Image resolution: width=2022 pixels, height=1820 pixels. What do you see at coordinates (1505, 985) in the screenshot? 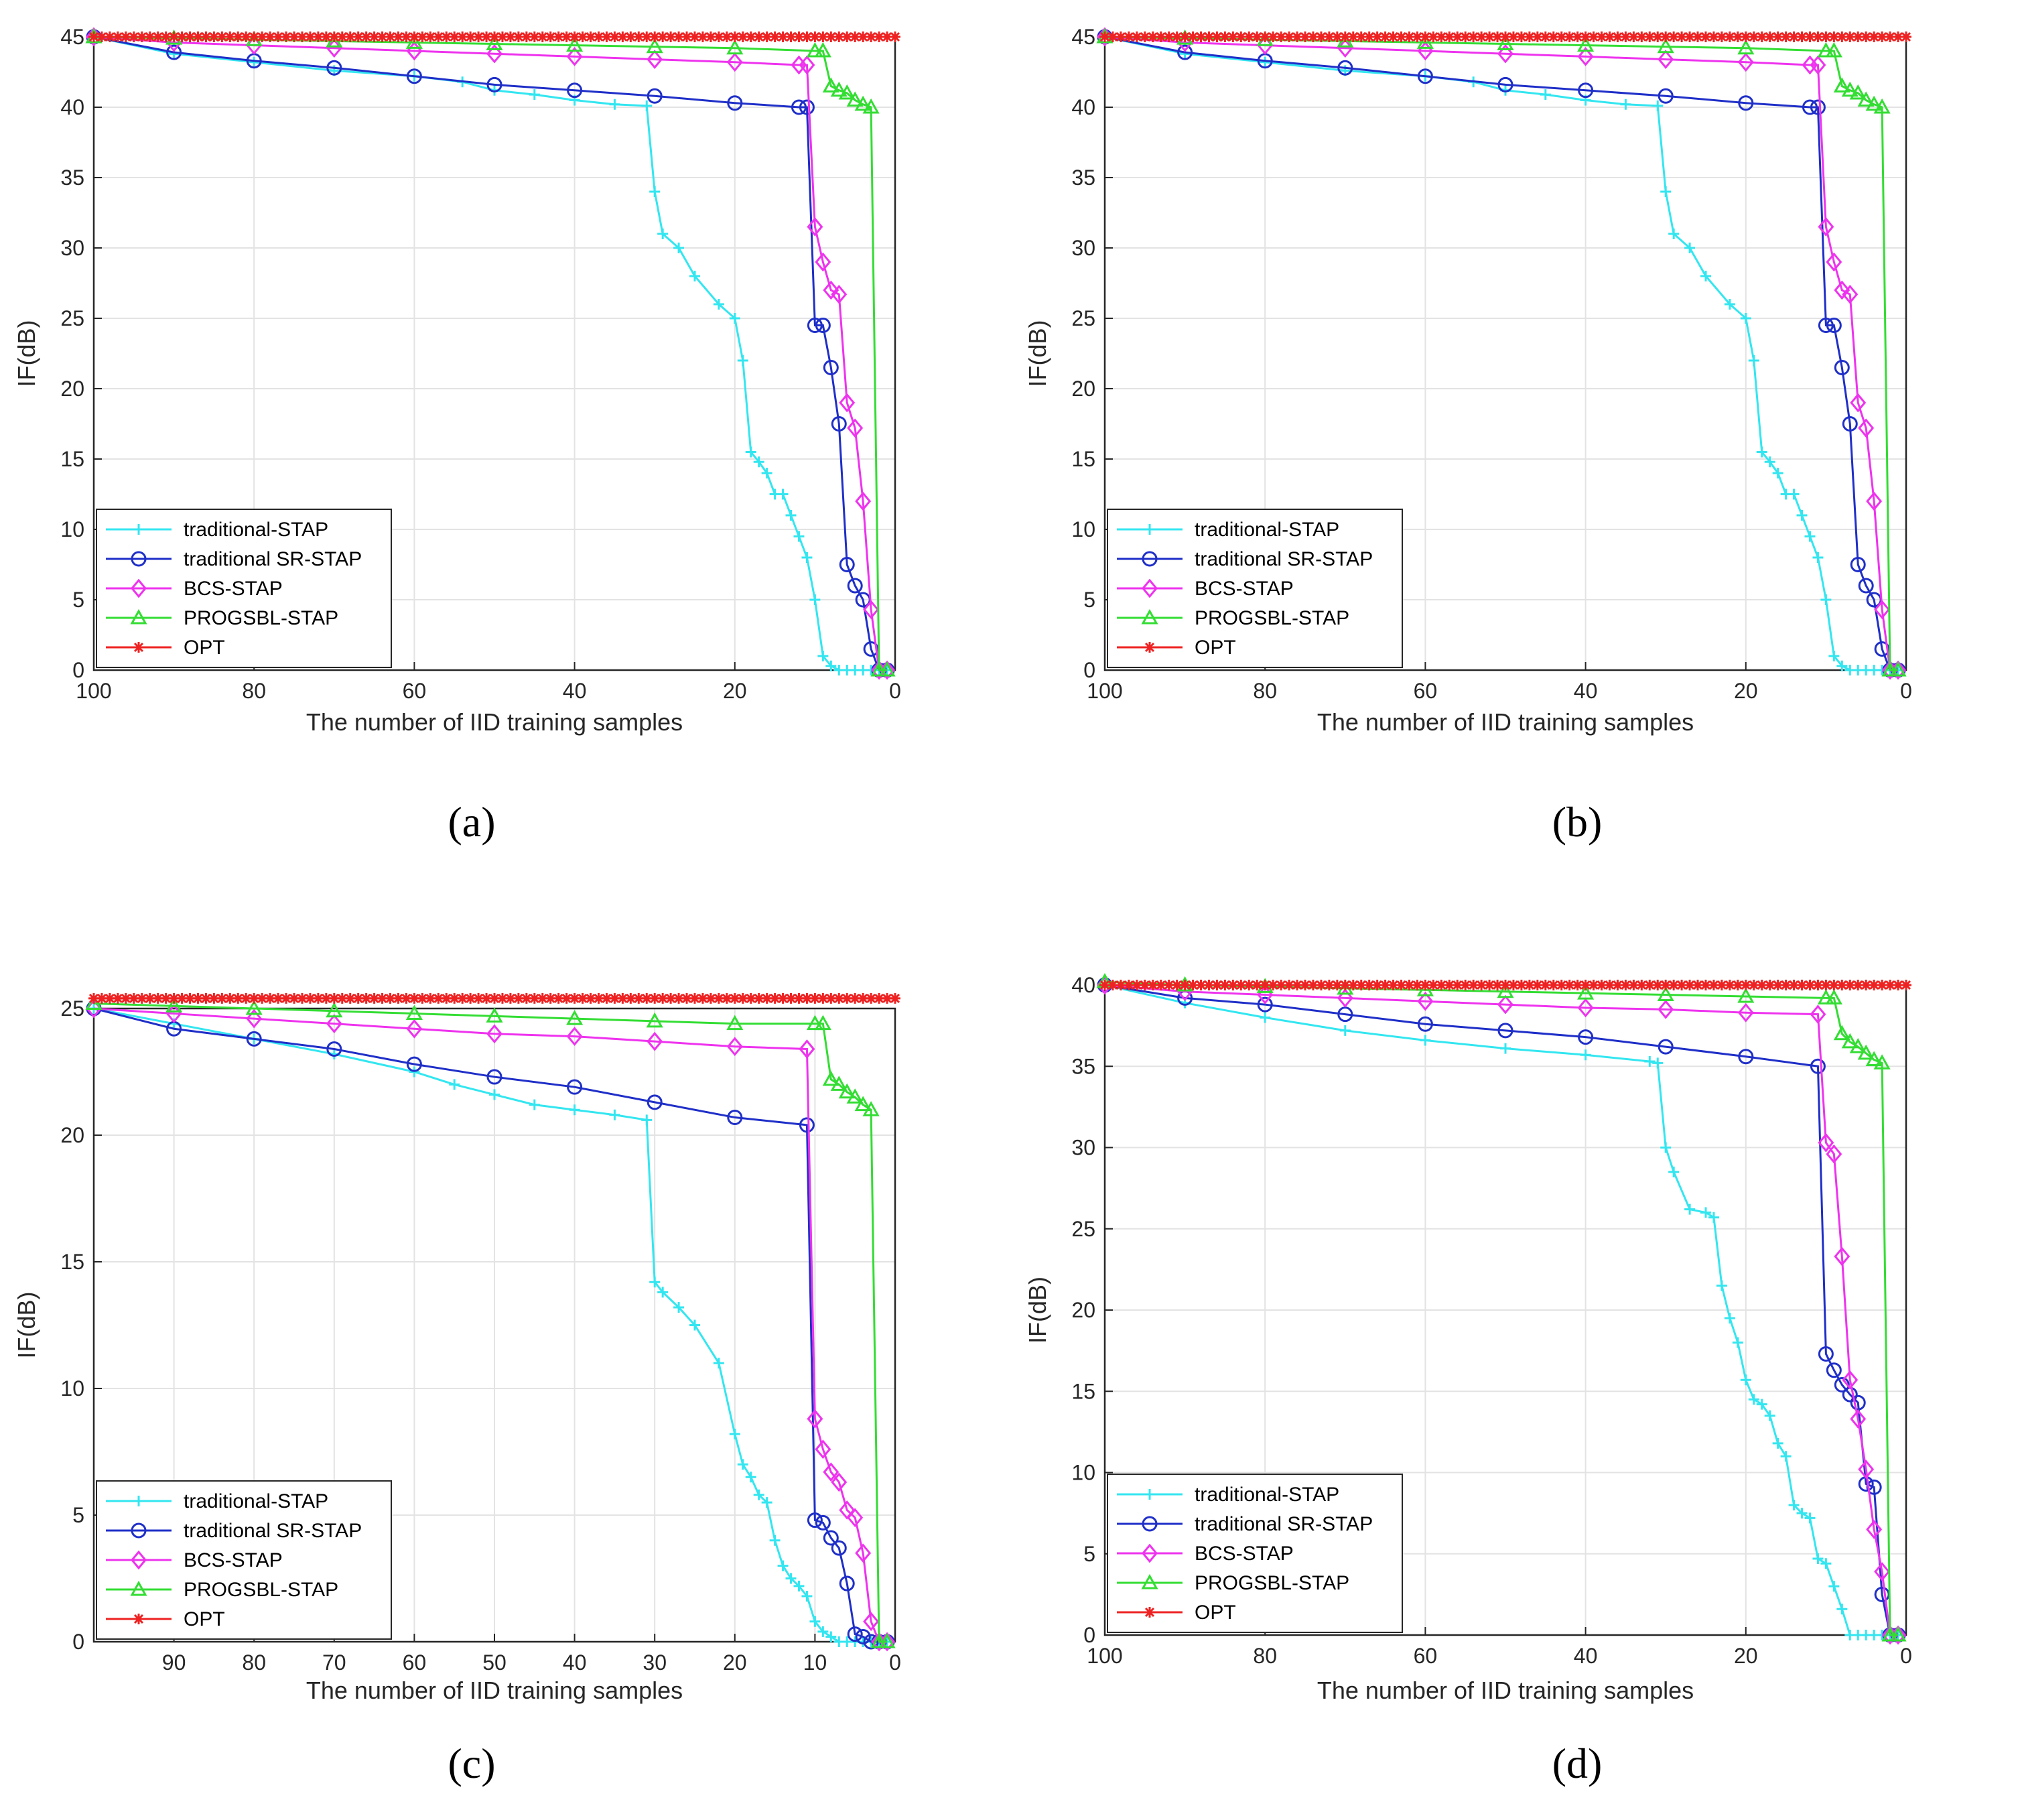
I see `series-opt` at bounding box center [1505, 985].